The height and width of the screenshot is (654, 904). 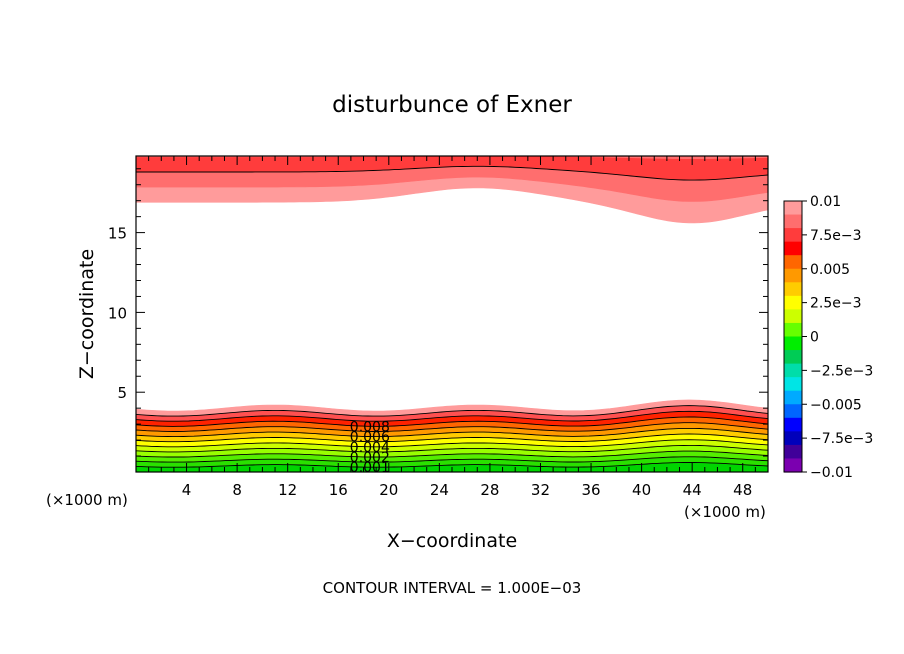 I want to click on y-tick-label: 10, so click(x=117, y=313).